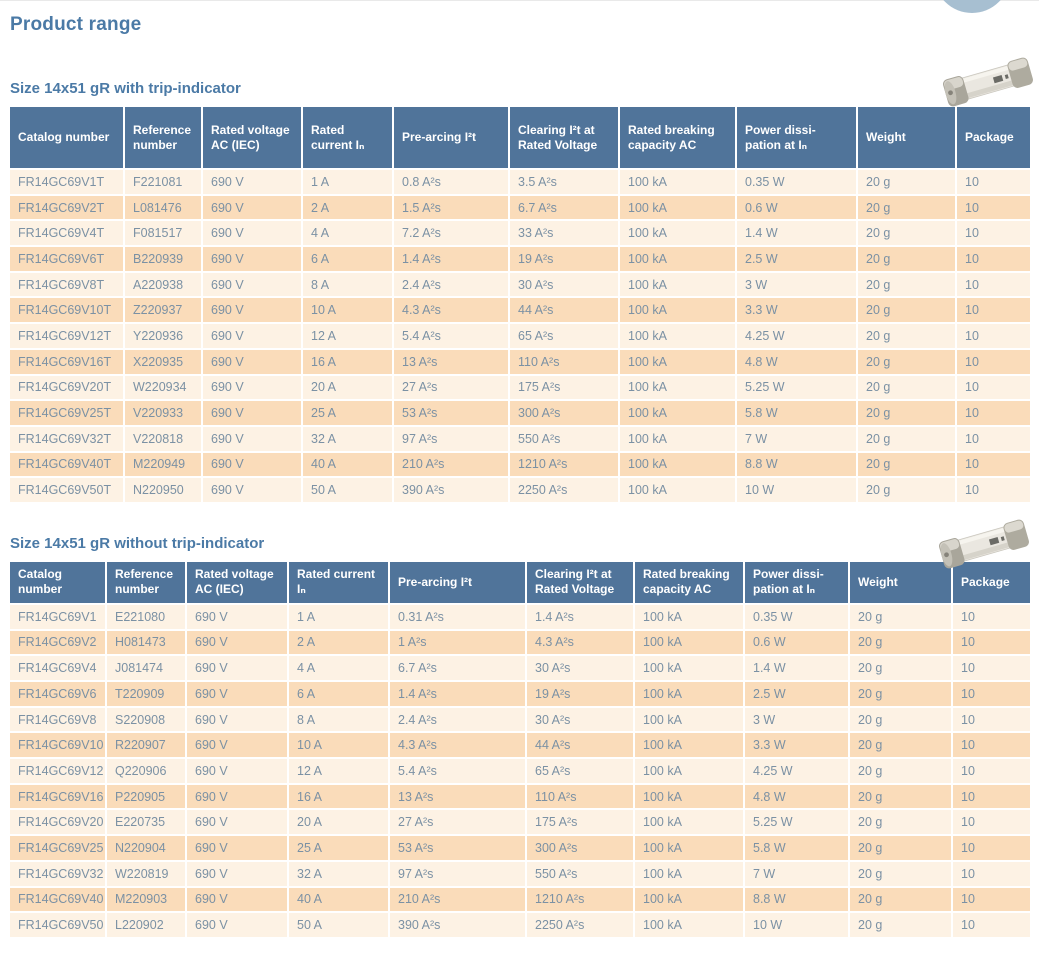 The height and width of the screenshot is (960, 1039). I want to click on cell-rated-current: 32 A, so click(339, 874).